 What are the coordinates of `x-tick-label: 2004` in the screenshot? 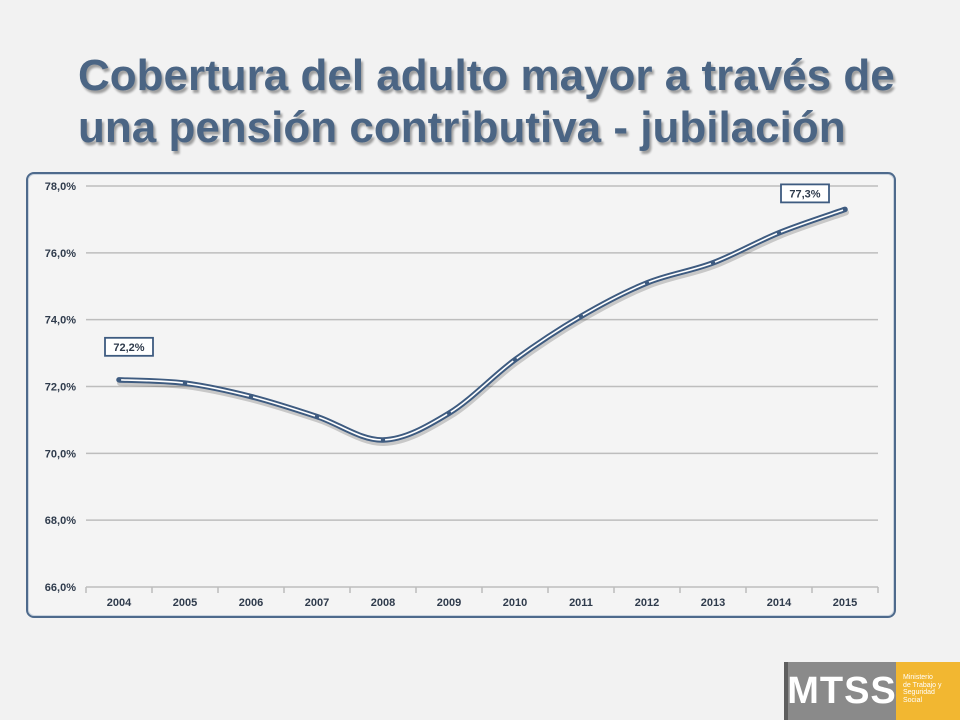 It's located at (119, 603).